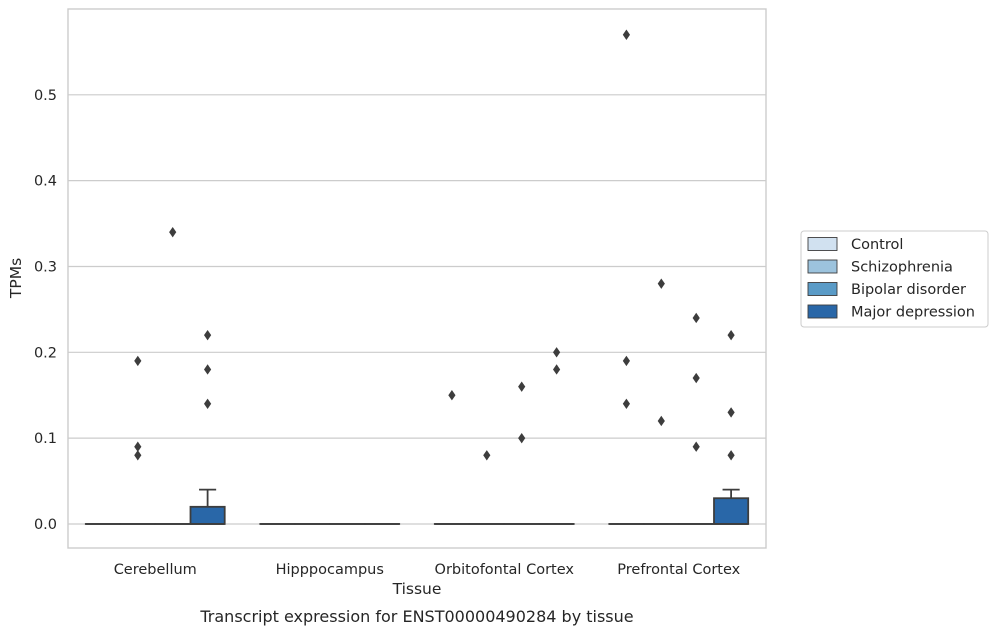 The width and height of the screenshot is (997, 634). I want to click on legend-label: Bipolar disorder, so click(908, 290).